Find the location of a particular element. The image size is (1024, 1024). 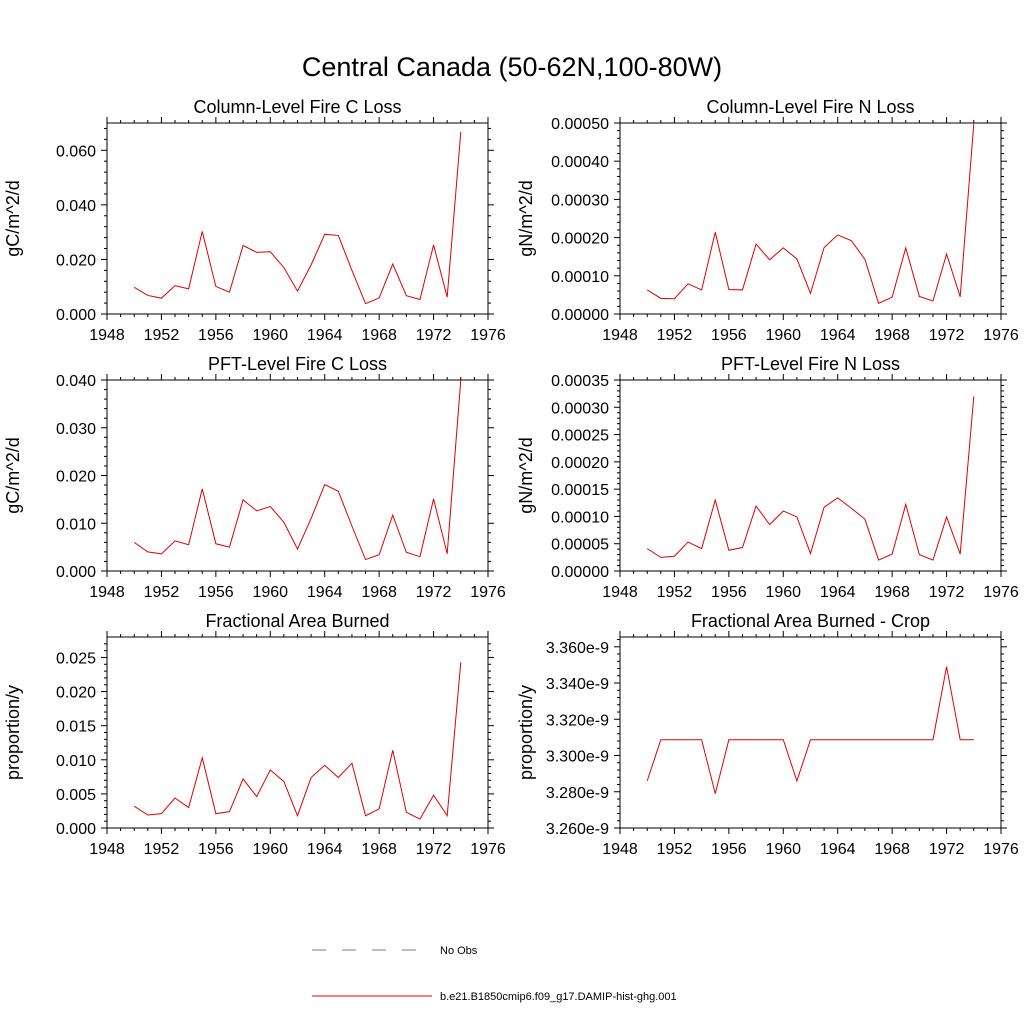

y-tick-label: 0.030 is located at coordinates (76, 429).